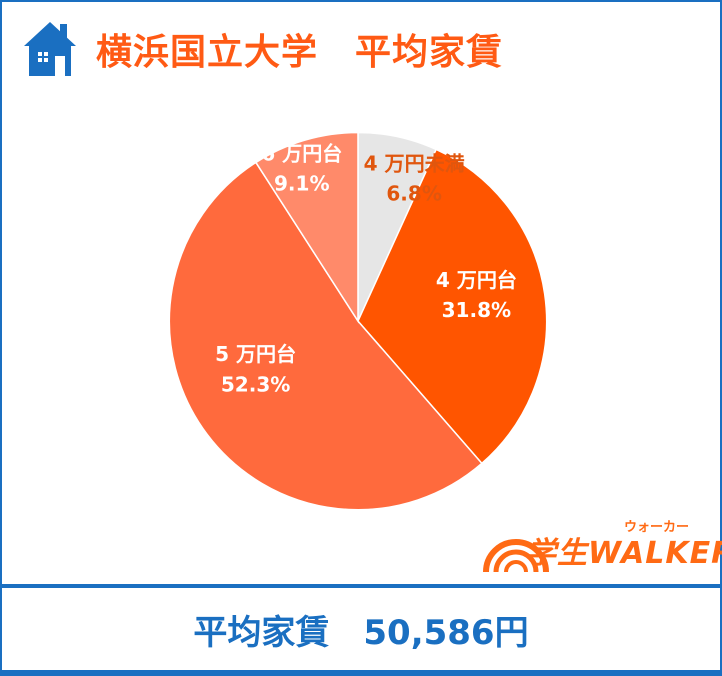 Image resolution: width=722 pixels, height=676 pixels. Describe the element at coordinates (361, 673) in the screenshot. I see `bottom-rule` at that location.